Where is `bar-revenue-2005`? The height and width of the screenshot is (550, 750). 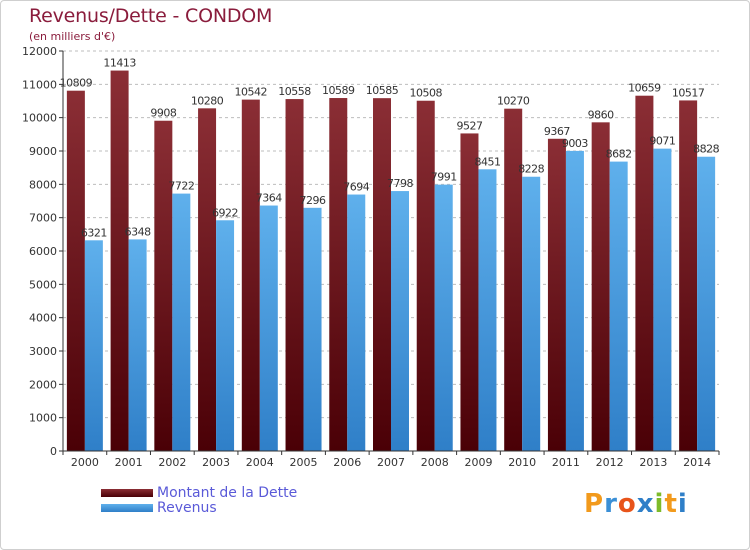
bar-revenue-2005 is located at coordinates (312, 329).